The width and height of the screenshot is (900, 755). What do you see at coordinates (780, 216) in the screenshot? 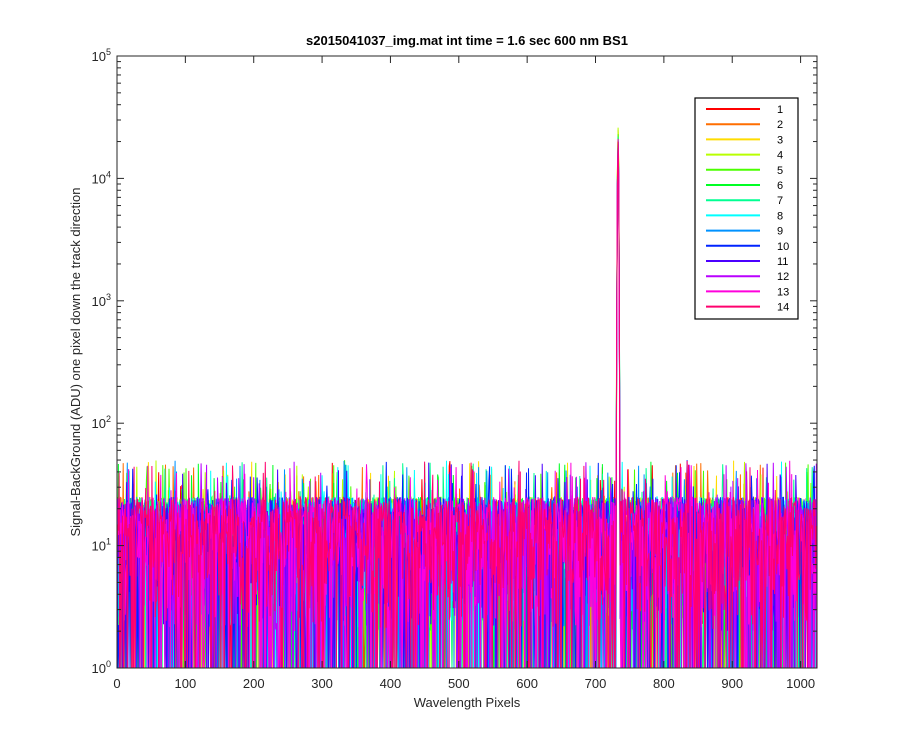
I see `legend-label: 8` at bounding box center [780, 216].